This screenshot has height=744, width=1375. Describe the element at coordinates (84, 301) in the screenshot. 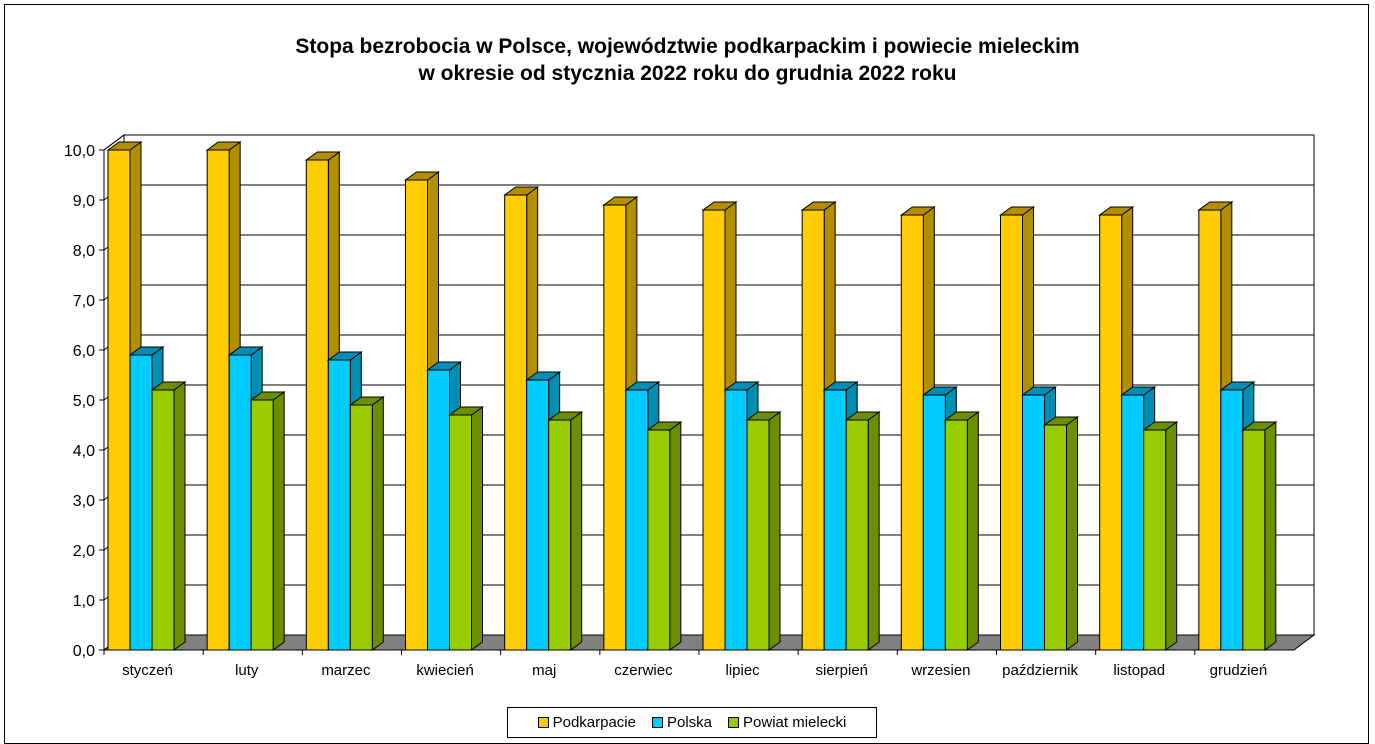

I see `y-tick-label: 7,0` at that location.